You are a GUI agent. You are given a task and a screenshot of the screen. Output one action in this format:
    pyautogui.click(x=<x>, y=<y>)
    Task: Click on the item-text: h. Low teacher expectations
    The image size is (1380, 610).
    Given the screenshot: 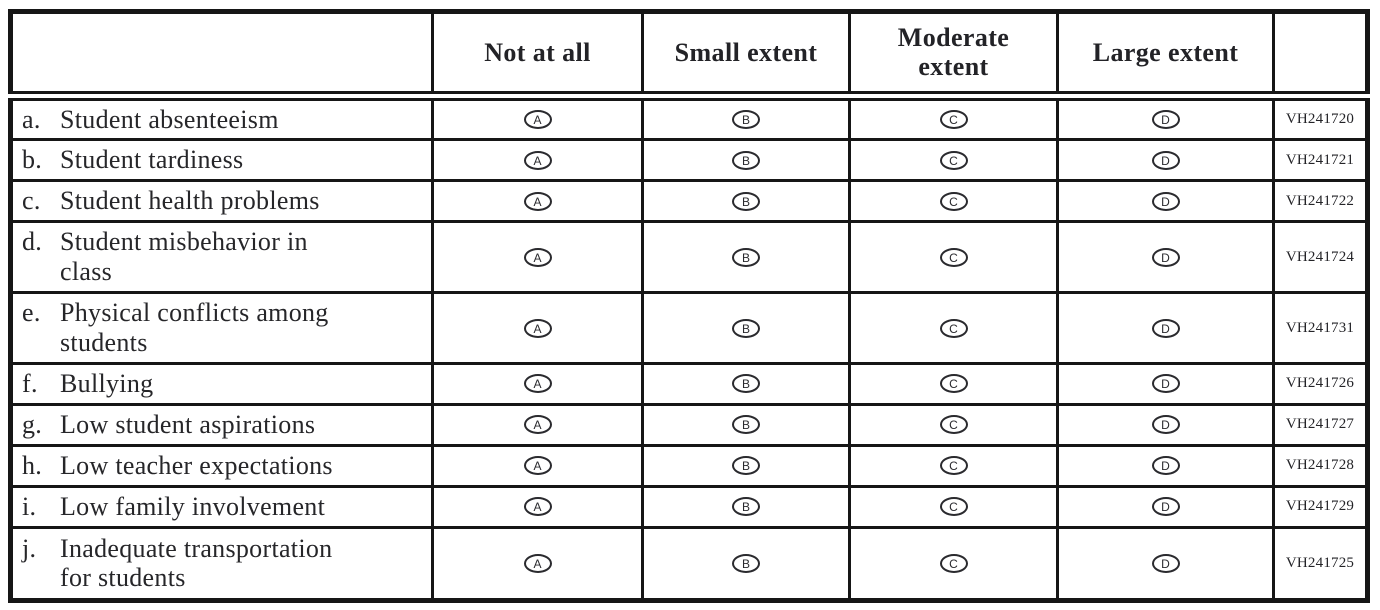 What is the action you would take?
    pyautogui.click(x=222, y=466)
    